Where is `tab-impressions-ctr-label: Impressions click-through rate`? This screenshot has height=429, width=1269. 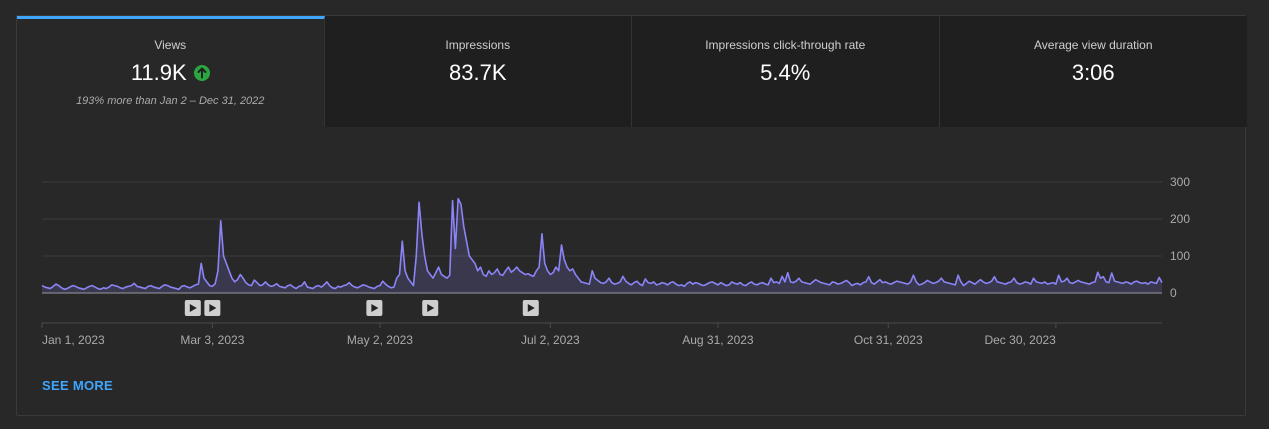
tab-impressions-ctr-label: Impressions click-through rate is located at coordinates (785, 45).